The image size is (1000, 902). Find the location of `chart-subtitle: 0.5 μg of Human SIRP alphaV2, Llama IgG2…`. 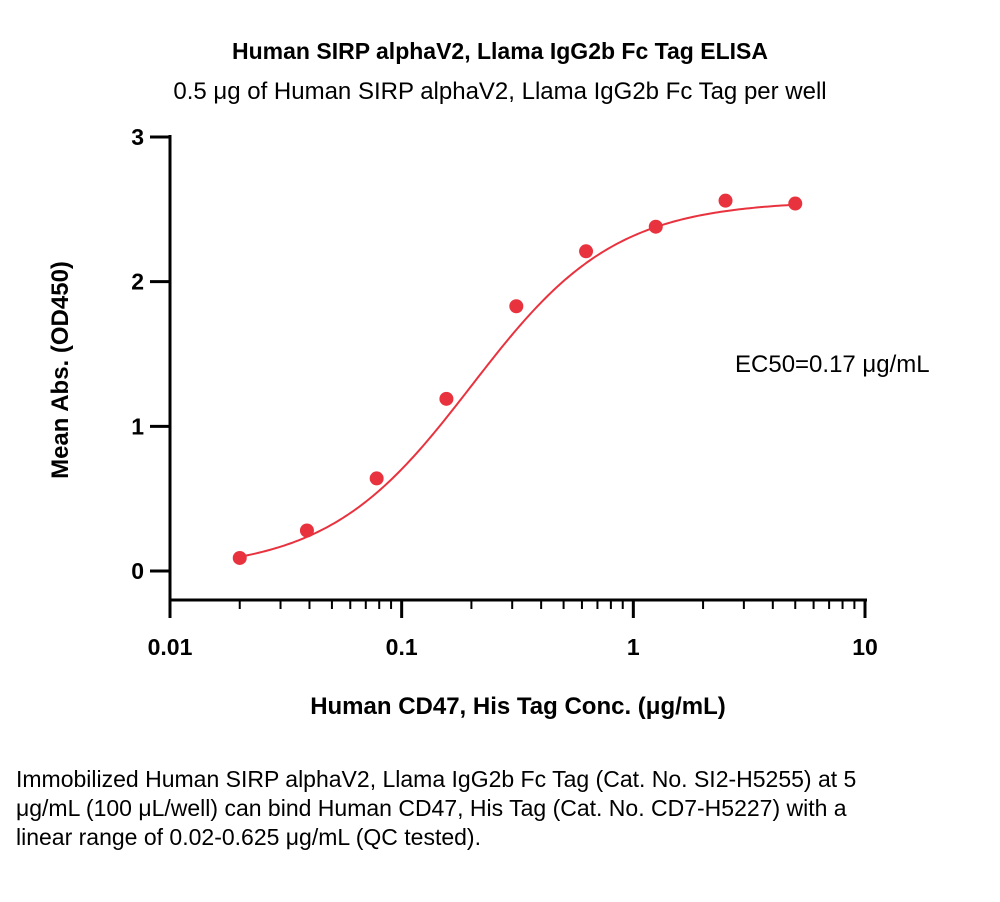

chart-subtitle: 0.5 μg of Human SIRP alphaV2, Llama IgG2… is located at coordinates (500, 91).